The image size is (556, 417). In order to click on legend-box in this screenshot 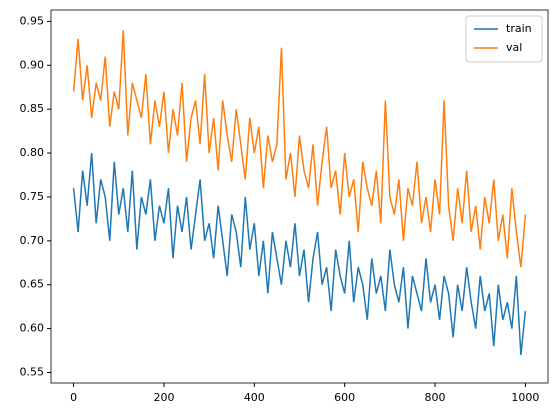, I will do `click(504, 39)`.